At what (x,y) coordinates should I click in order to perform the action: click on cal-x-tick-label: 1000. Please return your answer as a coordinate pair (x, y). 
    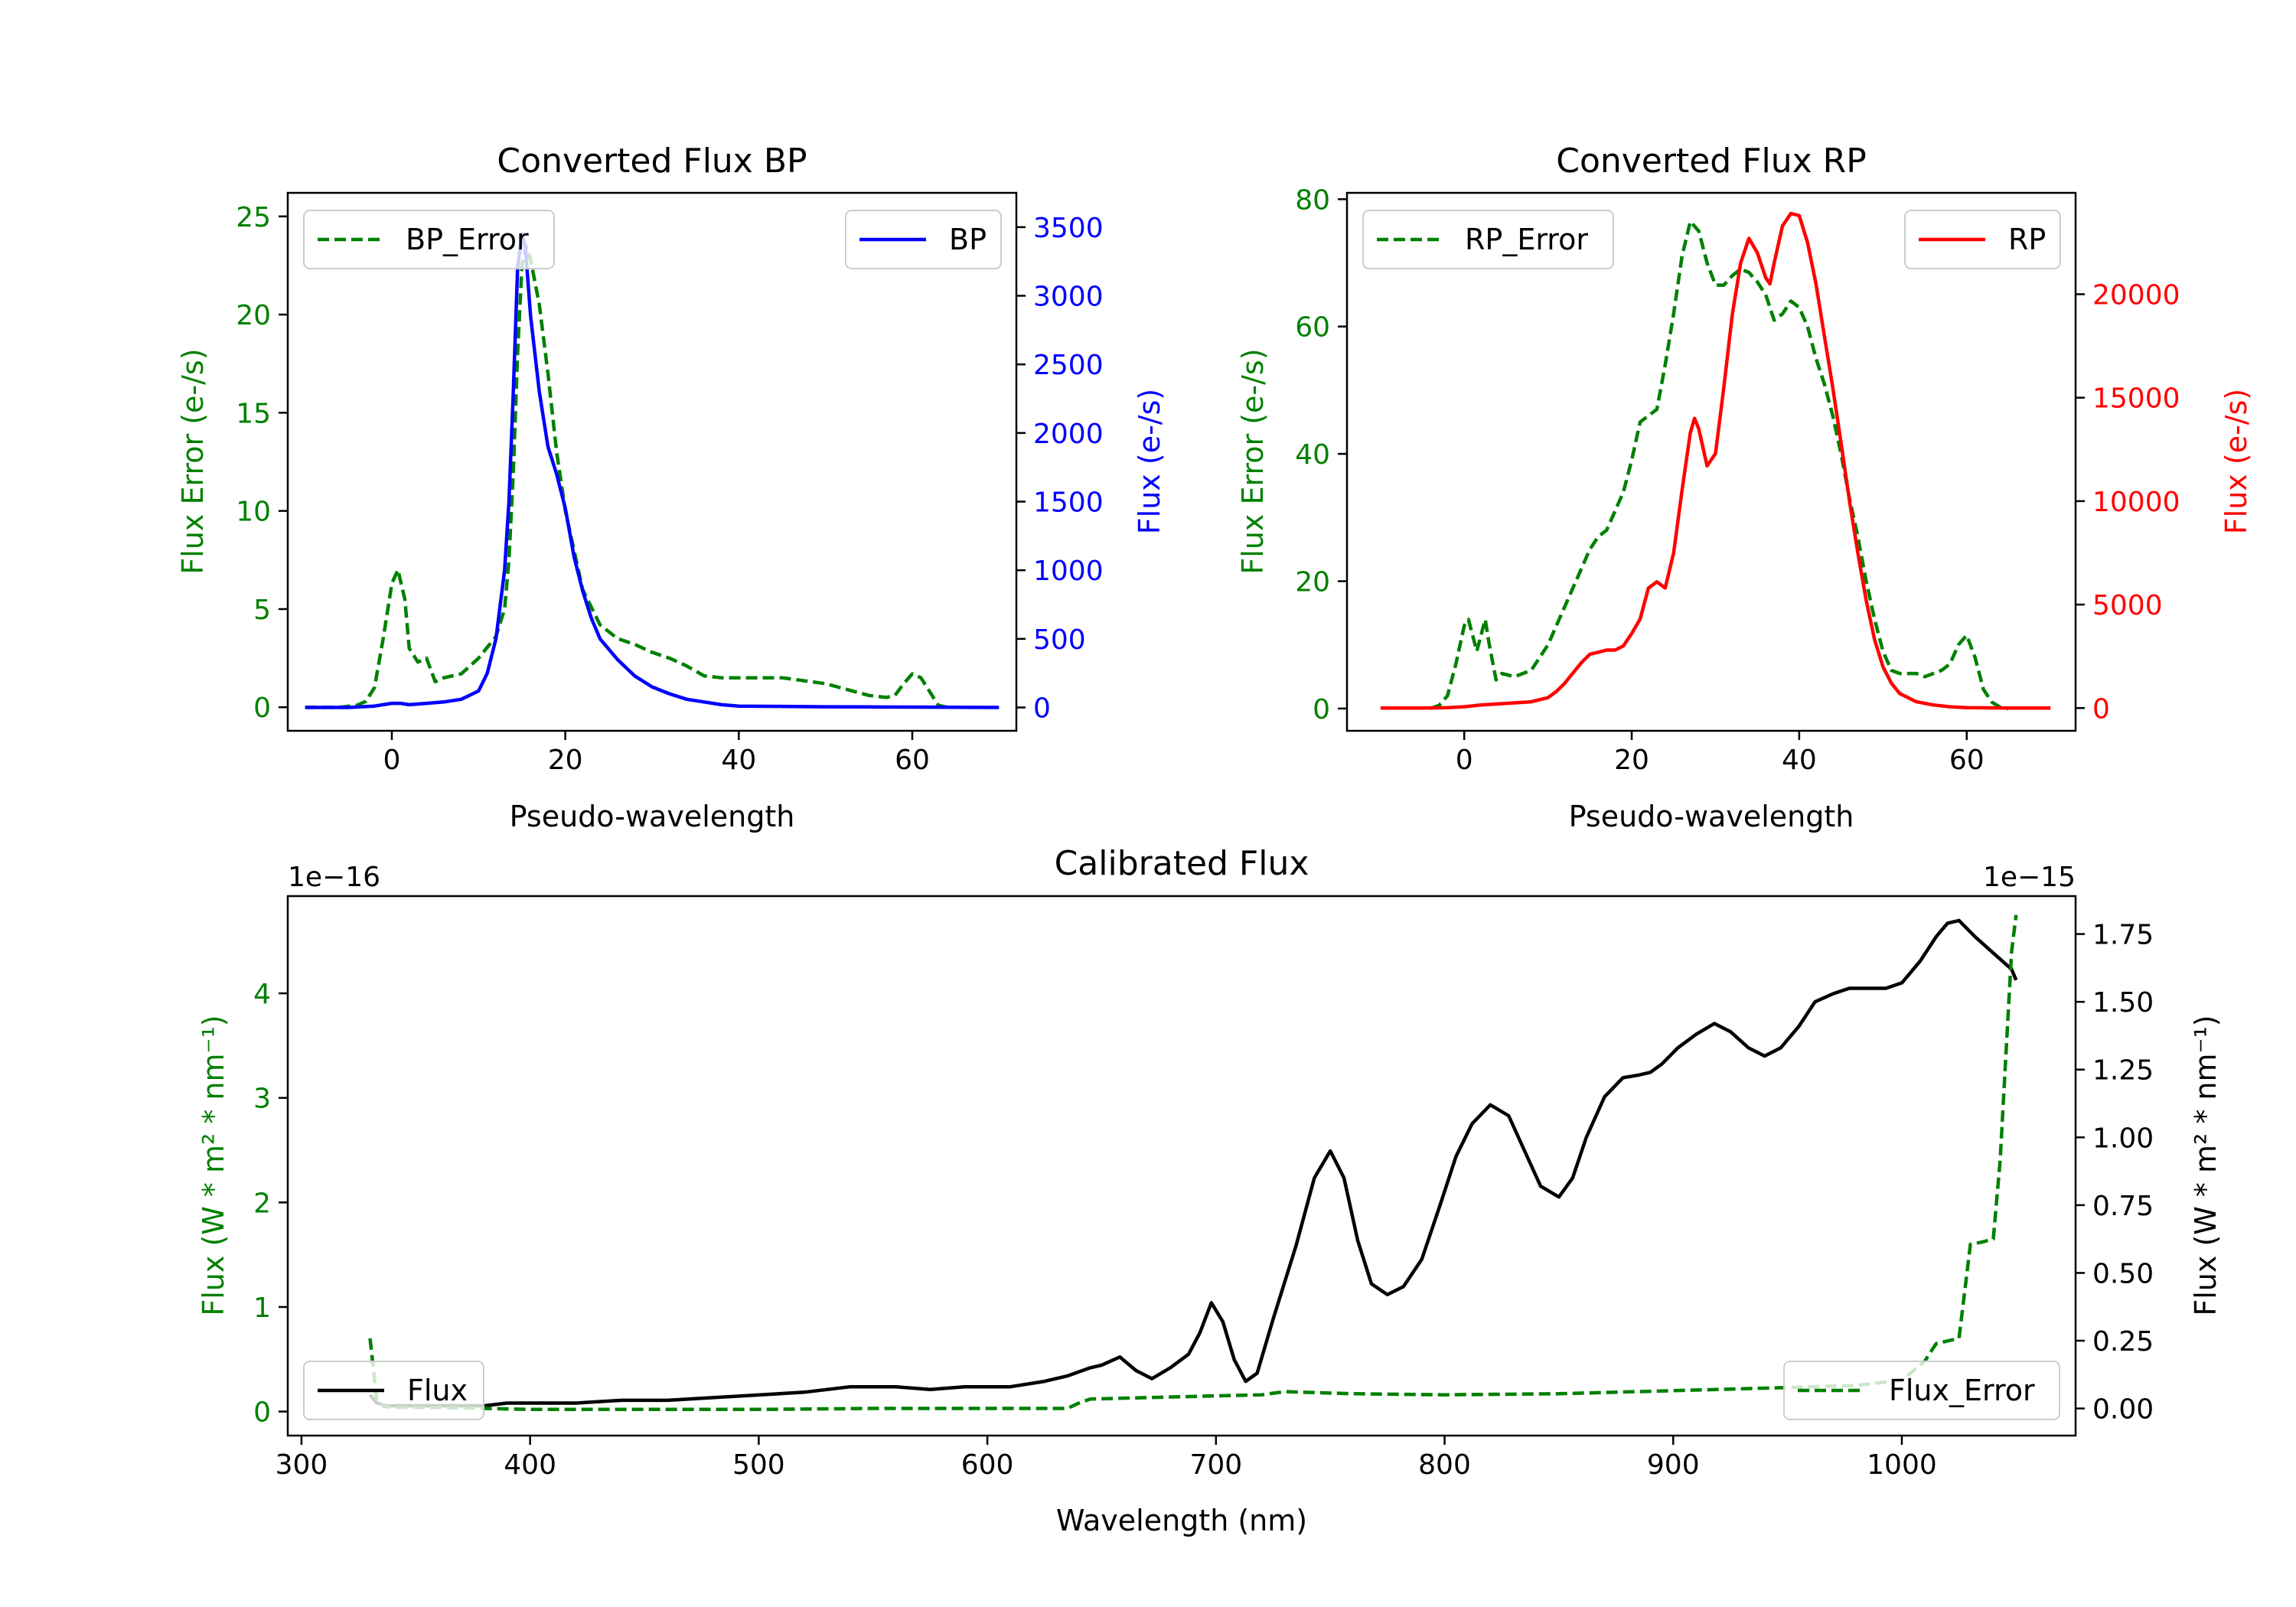
    Looking at the image, I should click on (1902, 1465).